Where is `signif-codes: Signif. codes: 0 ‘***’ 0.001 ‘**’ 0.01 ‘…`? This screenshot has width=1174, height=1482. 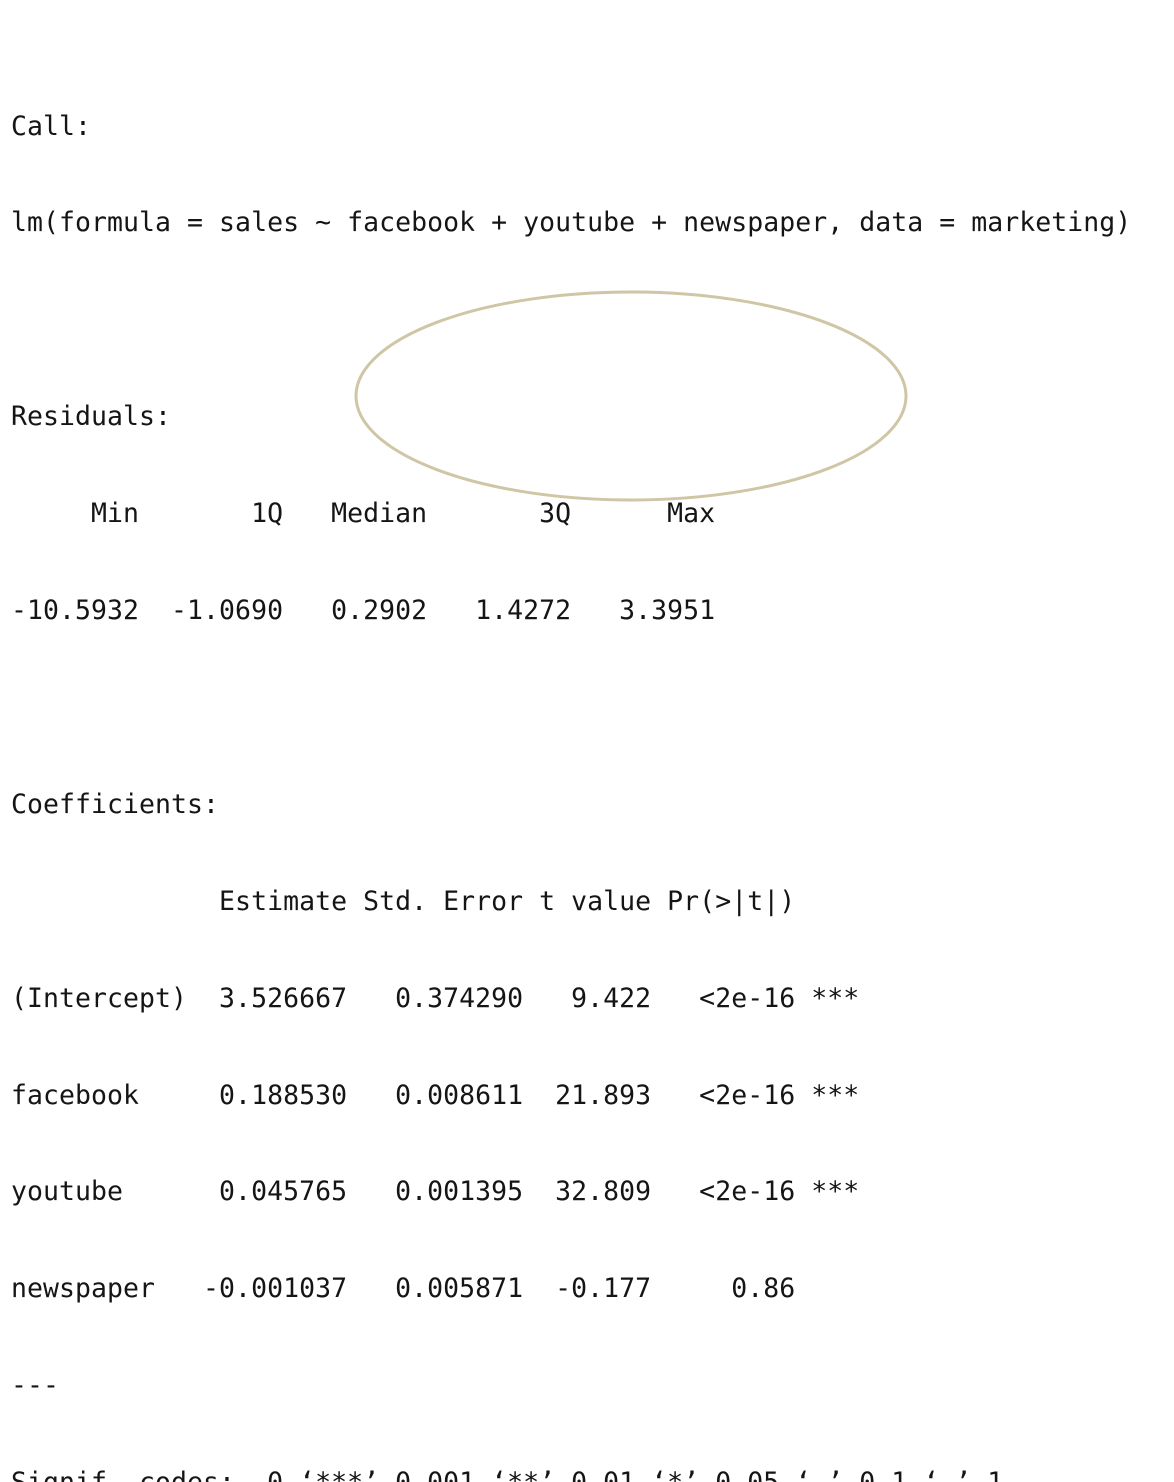
signif-codes: Signif. codes: 0 ‘***’ 0.001 ‘**’ 0.01 ‘… is located at coordinates (571, 1474).